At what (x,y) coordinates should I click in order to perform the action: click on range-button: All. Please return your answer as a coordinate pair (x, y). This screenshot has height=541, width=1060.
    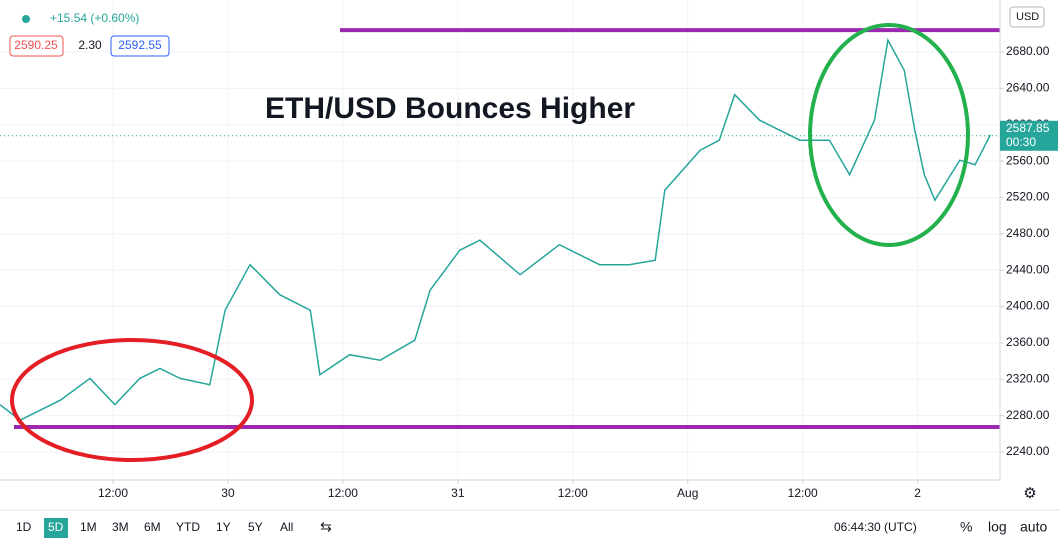
    Looking at the image, I should click on (286, 527).